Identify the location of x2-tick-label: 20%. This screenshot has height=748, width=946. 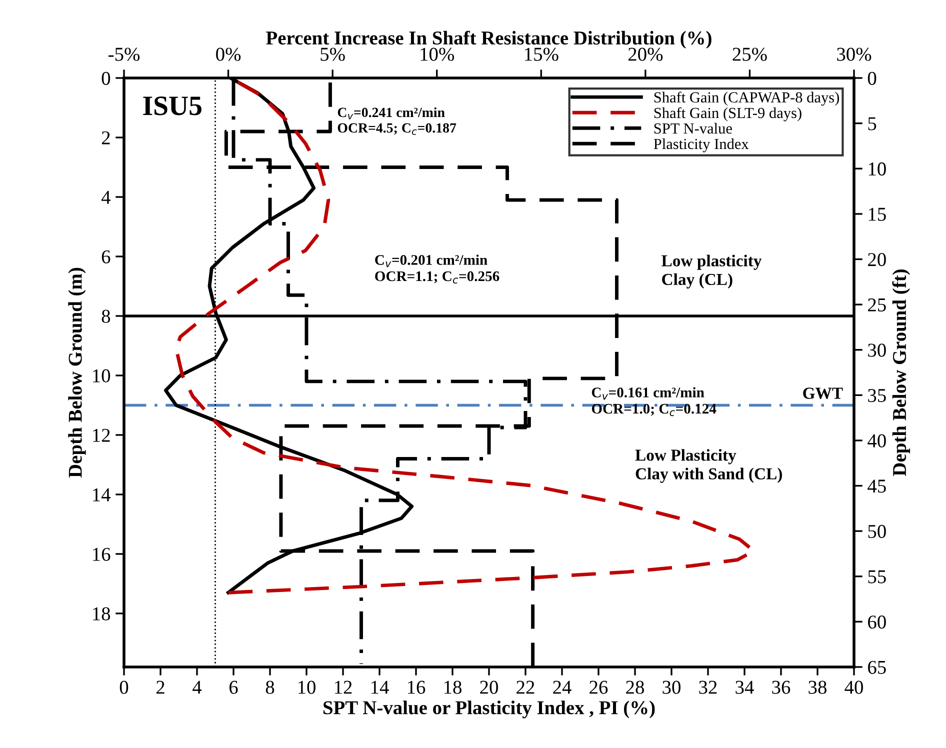
(645, 54).